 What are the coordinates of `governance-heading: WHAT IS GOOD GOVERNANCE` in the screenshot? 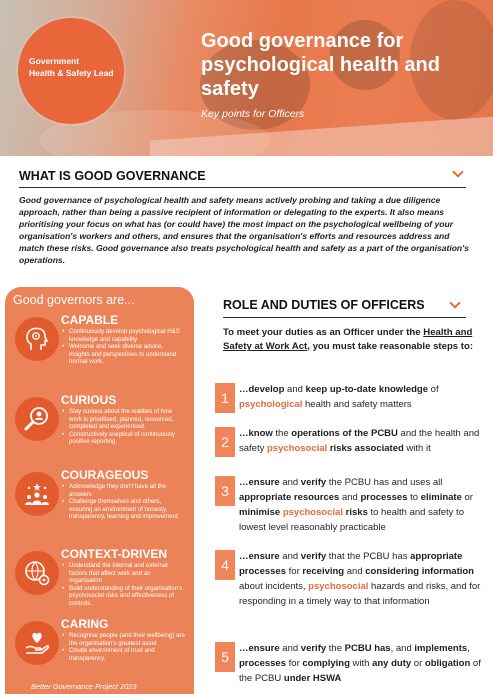 It's located at (112, 176).